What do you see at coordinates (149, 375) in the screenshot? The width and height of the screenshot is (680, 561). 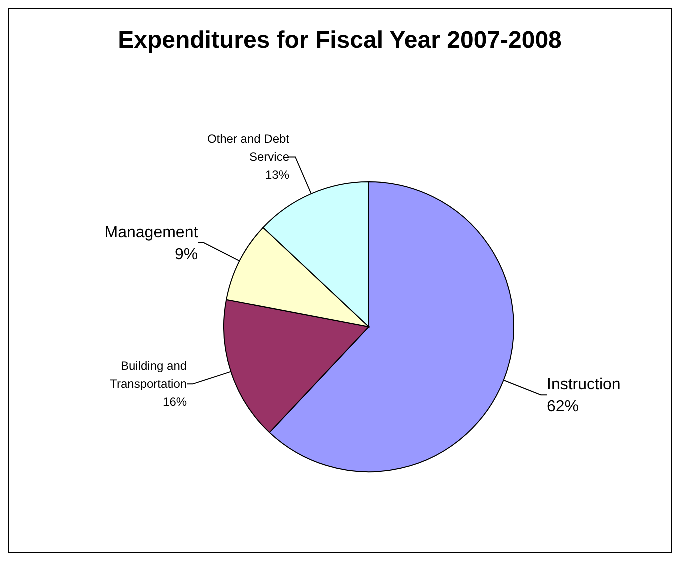 I see `slice-label: Building and Transportation` at bounding box center [149, 375].